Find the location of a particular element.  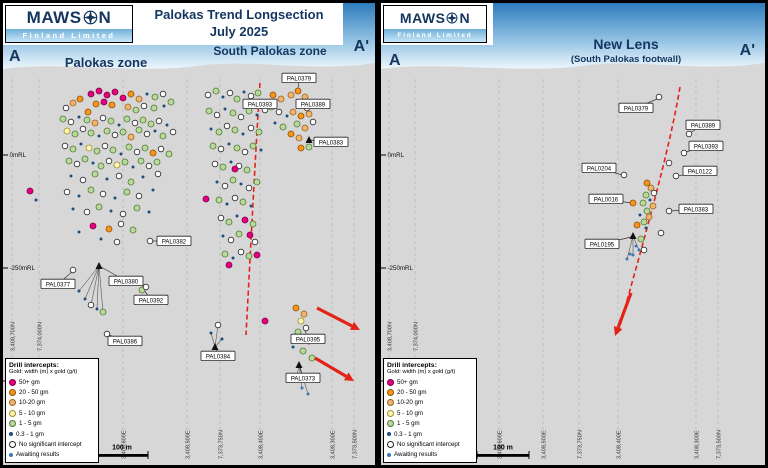

legend-item-label: 10-20 gm is located at coordinates (410, 403).